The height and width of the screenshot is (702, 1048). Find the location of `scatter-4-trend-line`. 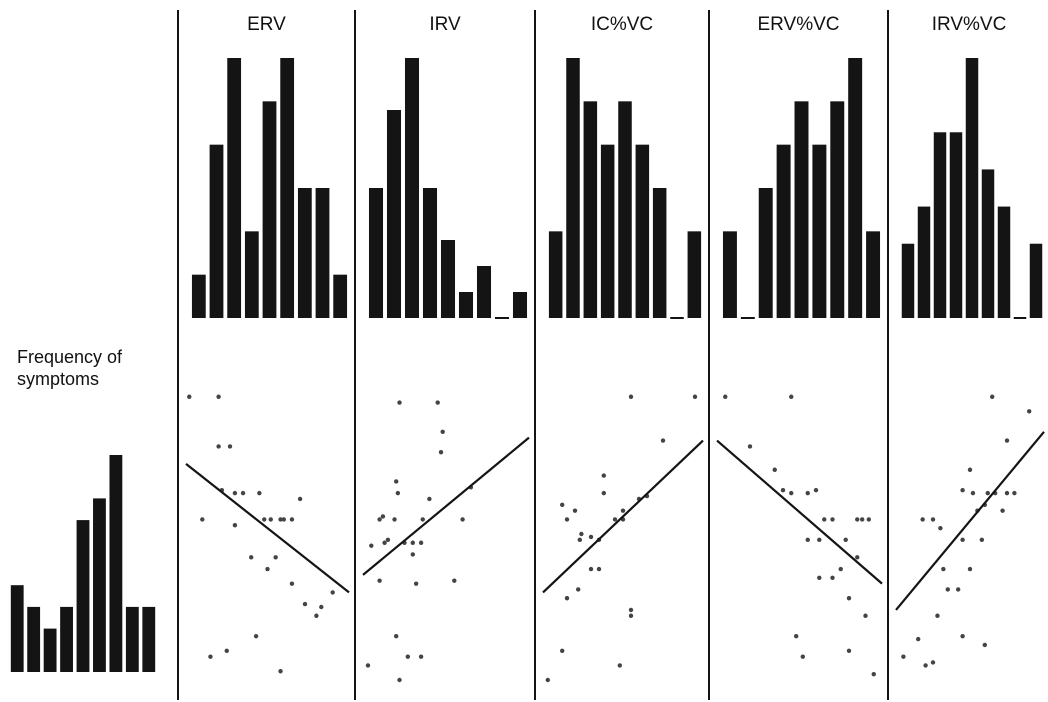

scatter-4-trend-line is located at coordinates (799, 512).